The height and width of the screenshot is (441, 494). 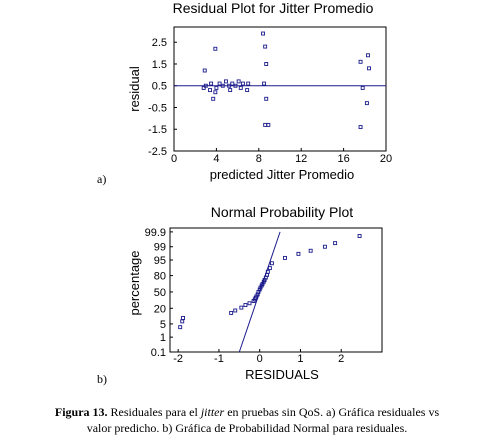 I want to click on residual-ytick-label: -1.5, so click(x=157, y=130).